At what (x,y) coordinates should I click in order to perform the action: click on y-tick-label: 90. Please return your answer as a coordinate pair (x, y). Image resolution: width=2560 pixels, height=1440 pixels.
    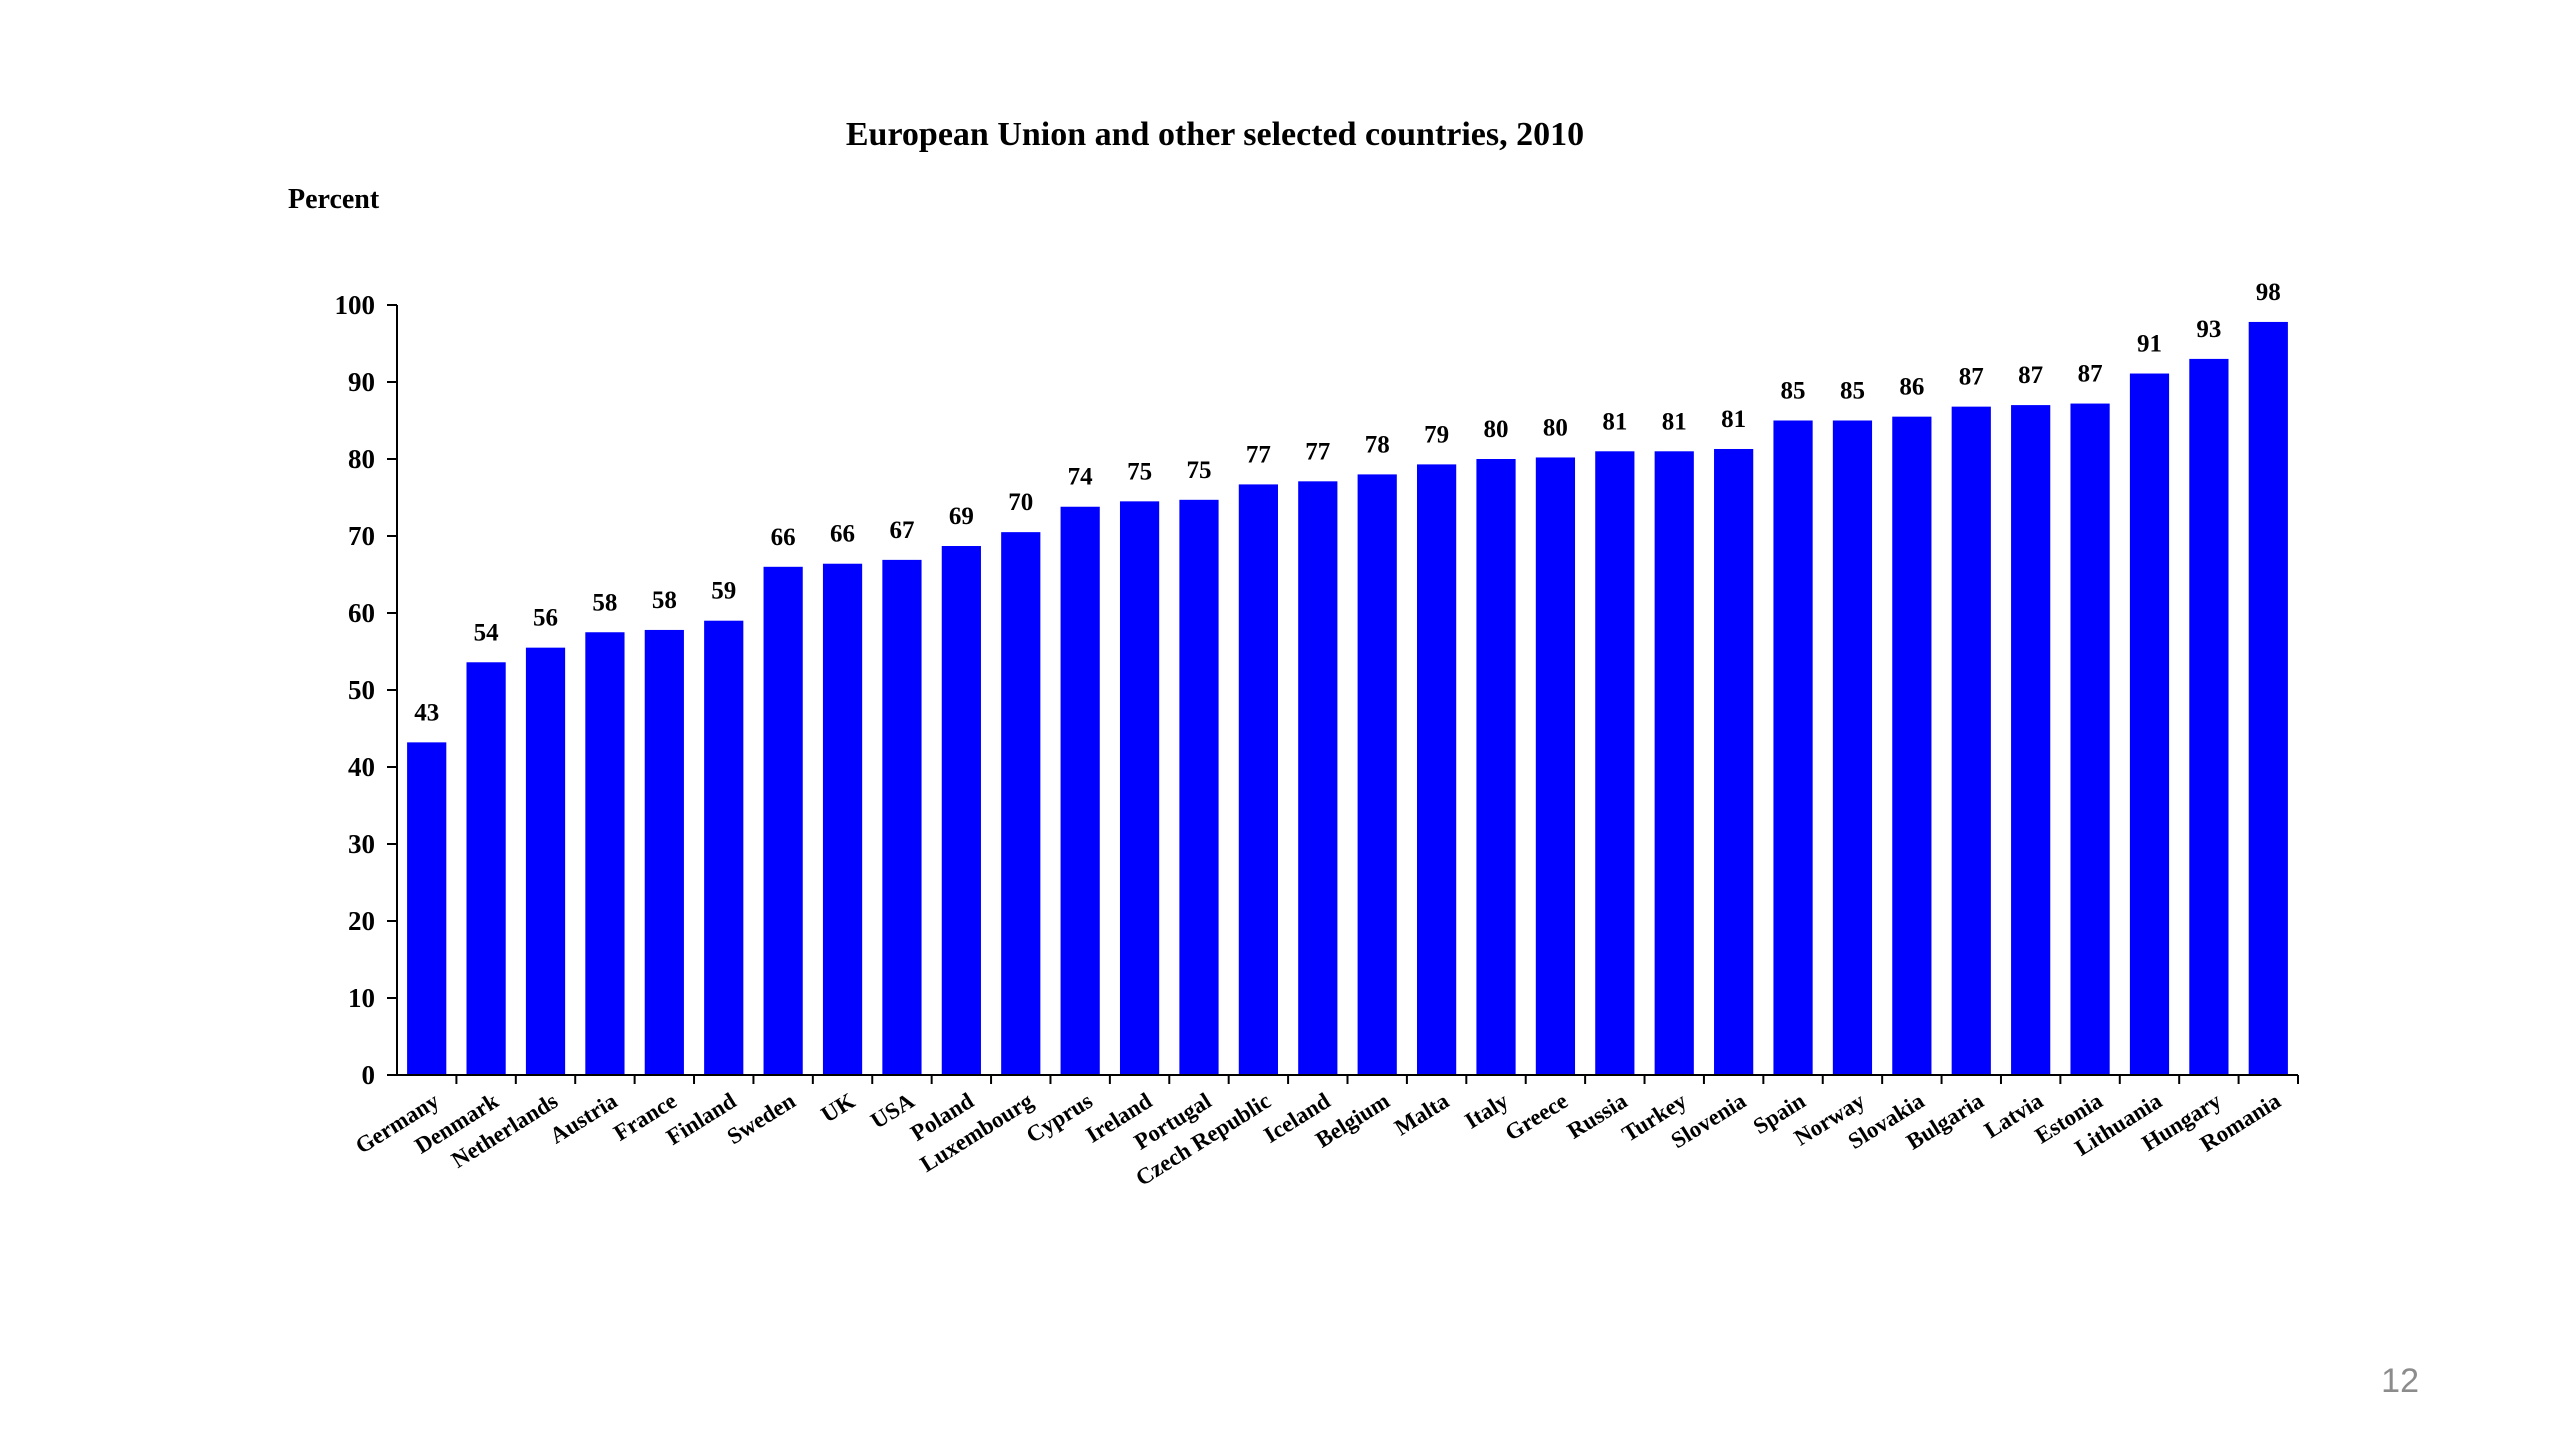
    Looking at the image, I should click on (361, 382).